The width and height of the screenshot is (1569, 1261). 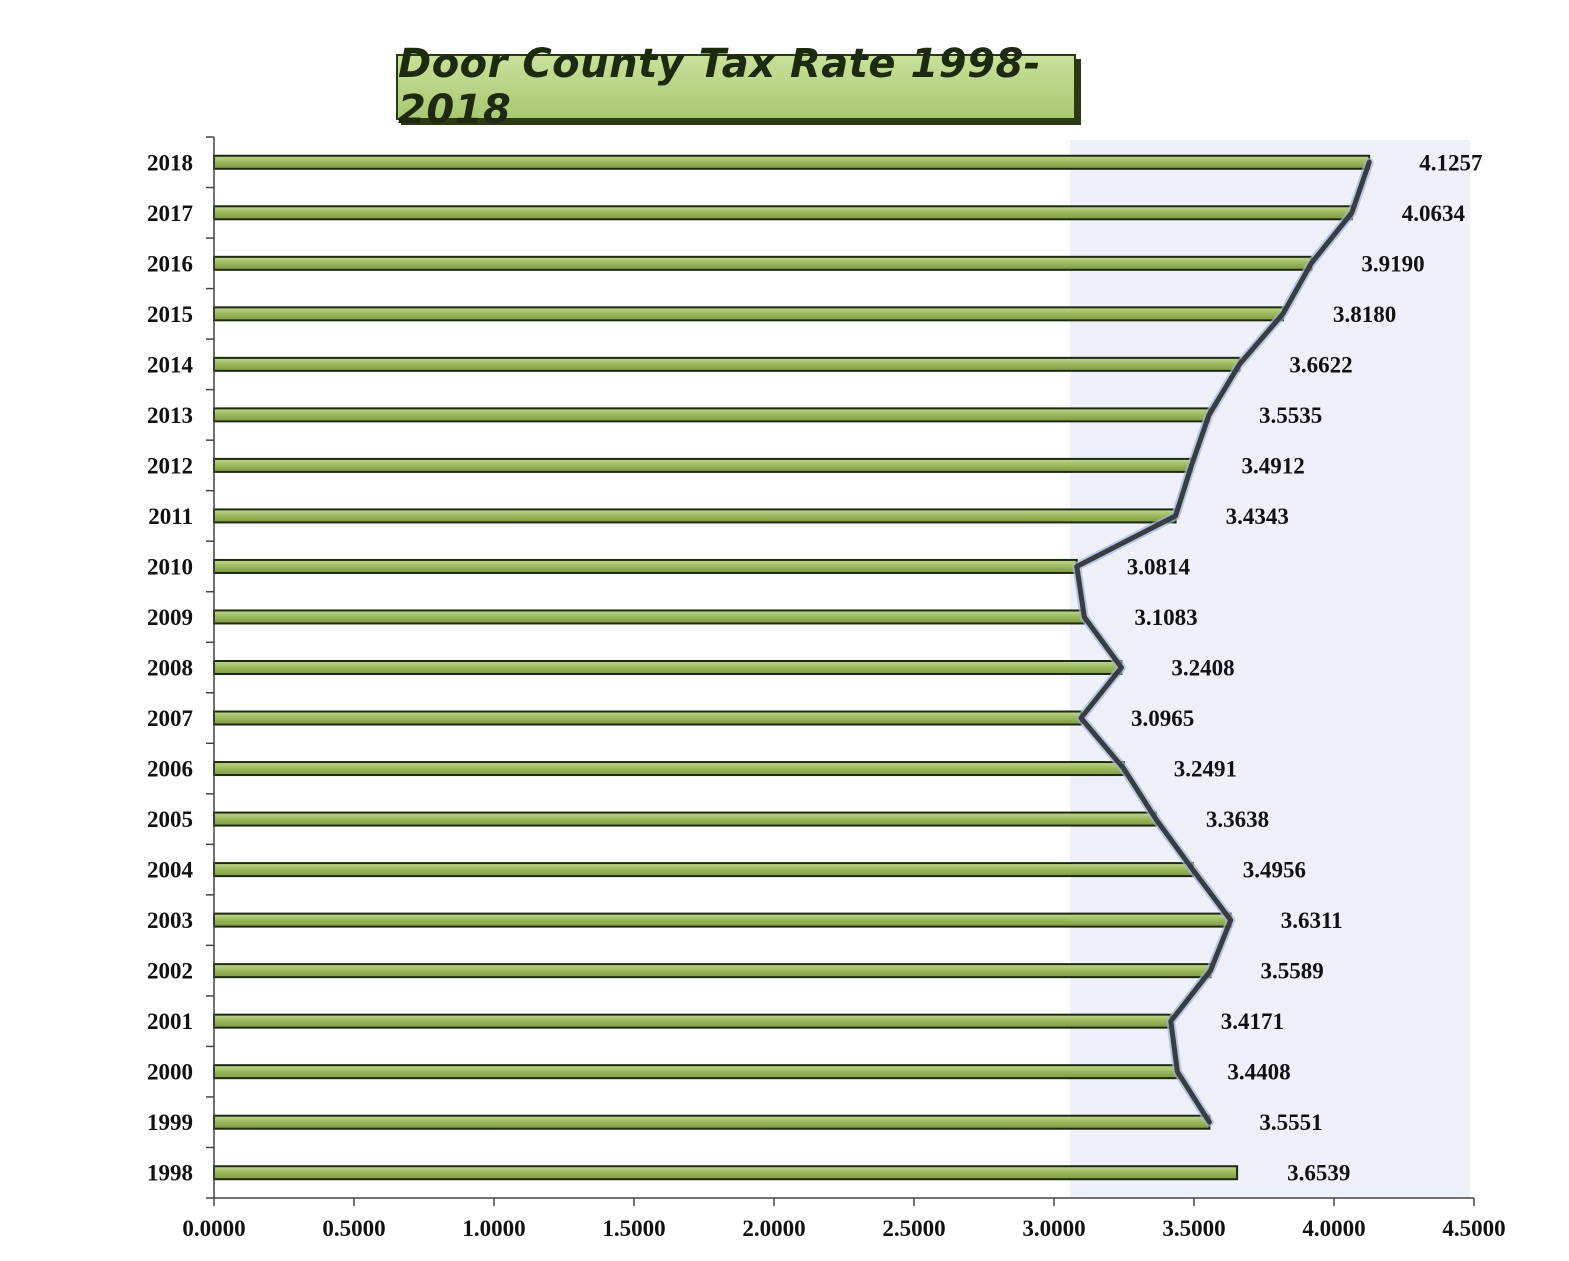 What do you see at coordinates (711, 415) in the screenshot?
I see `bar-2013` at bounding box center [711, 415].